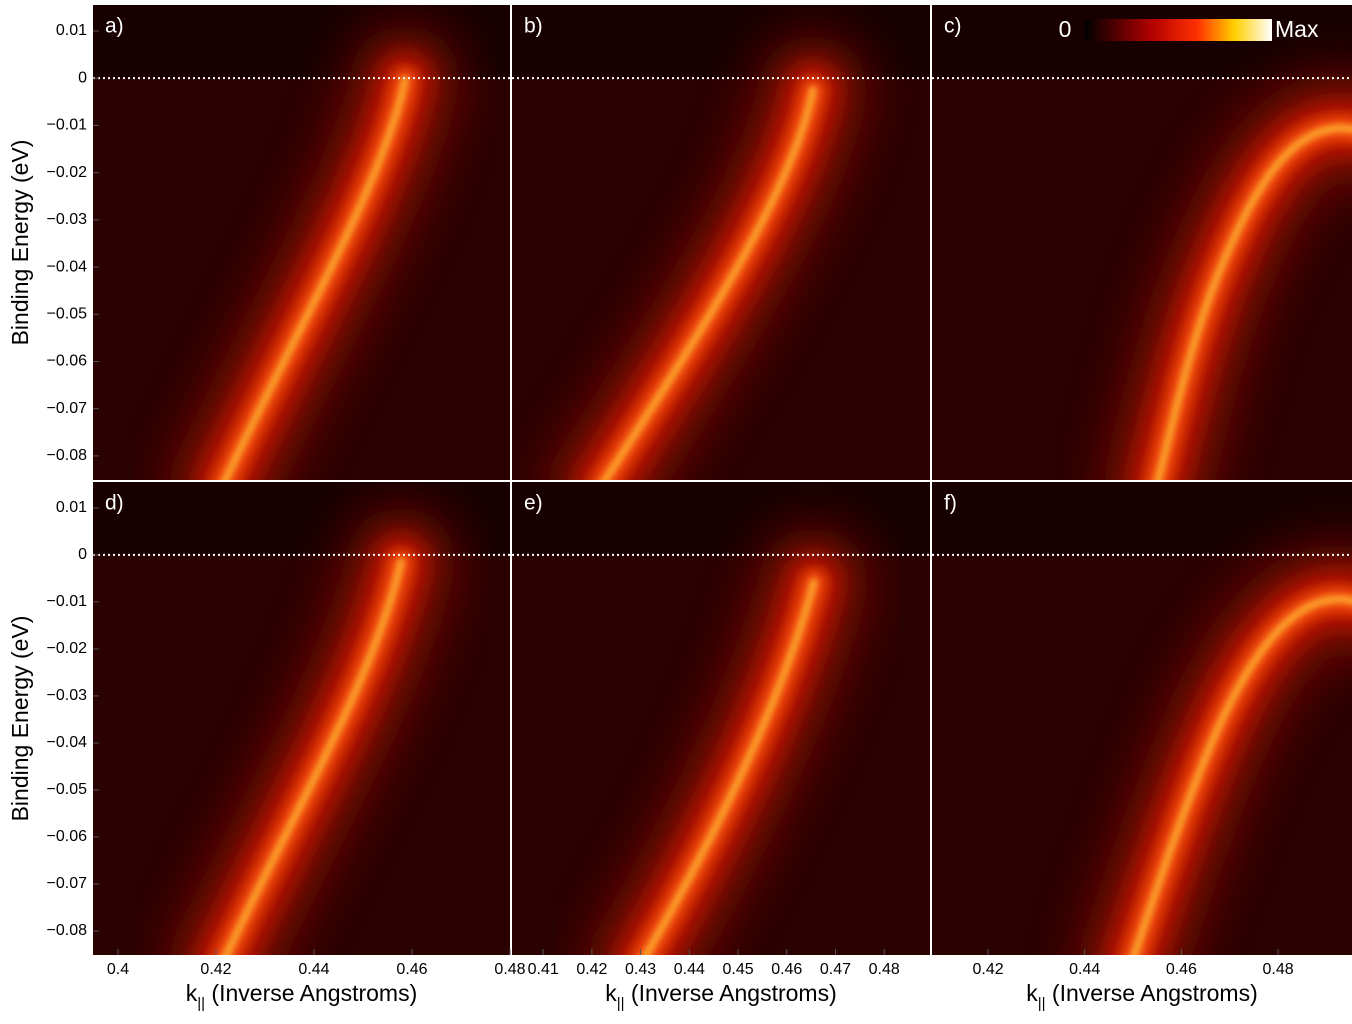 This screenshot has width=1352, height=1024. What do you see at coordinates (114, 26) in the screenshot?
I see `panel-label: a)` at bounding box center [114, 26].